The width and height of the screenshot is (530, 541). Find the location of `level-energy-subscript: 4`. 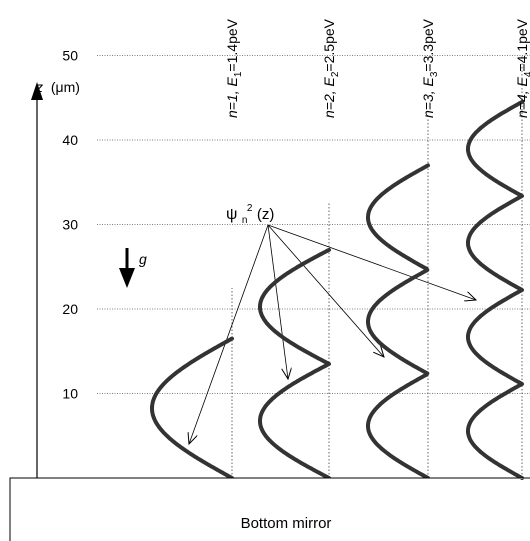

level-energy-subscript: 4 is located at coordinates (526, 74).